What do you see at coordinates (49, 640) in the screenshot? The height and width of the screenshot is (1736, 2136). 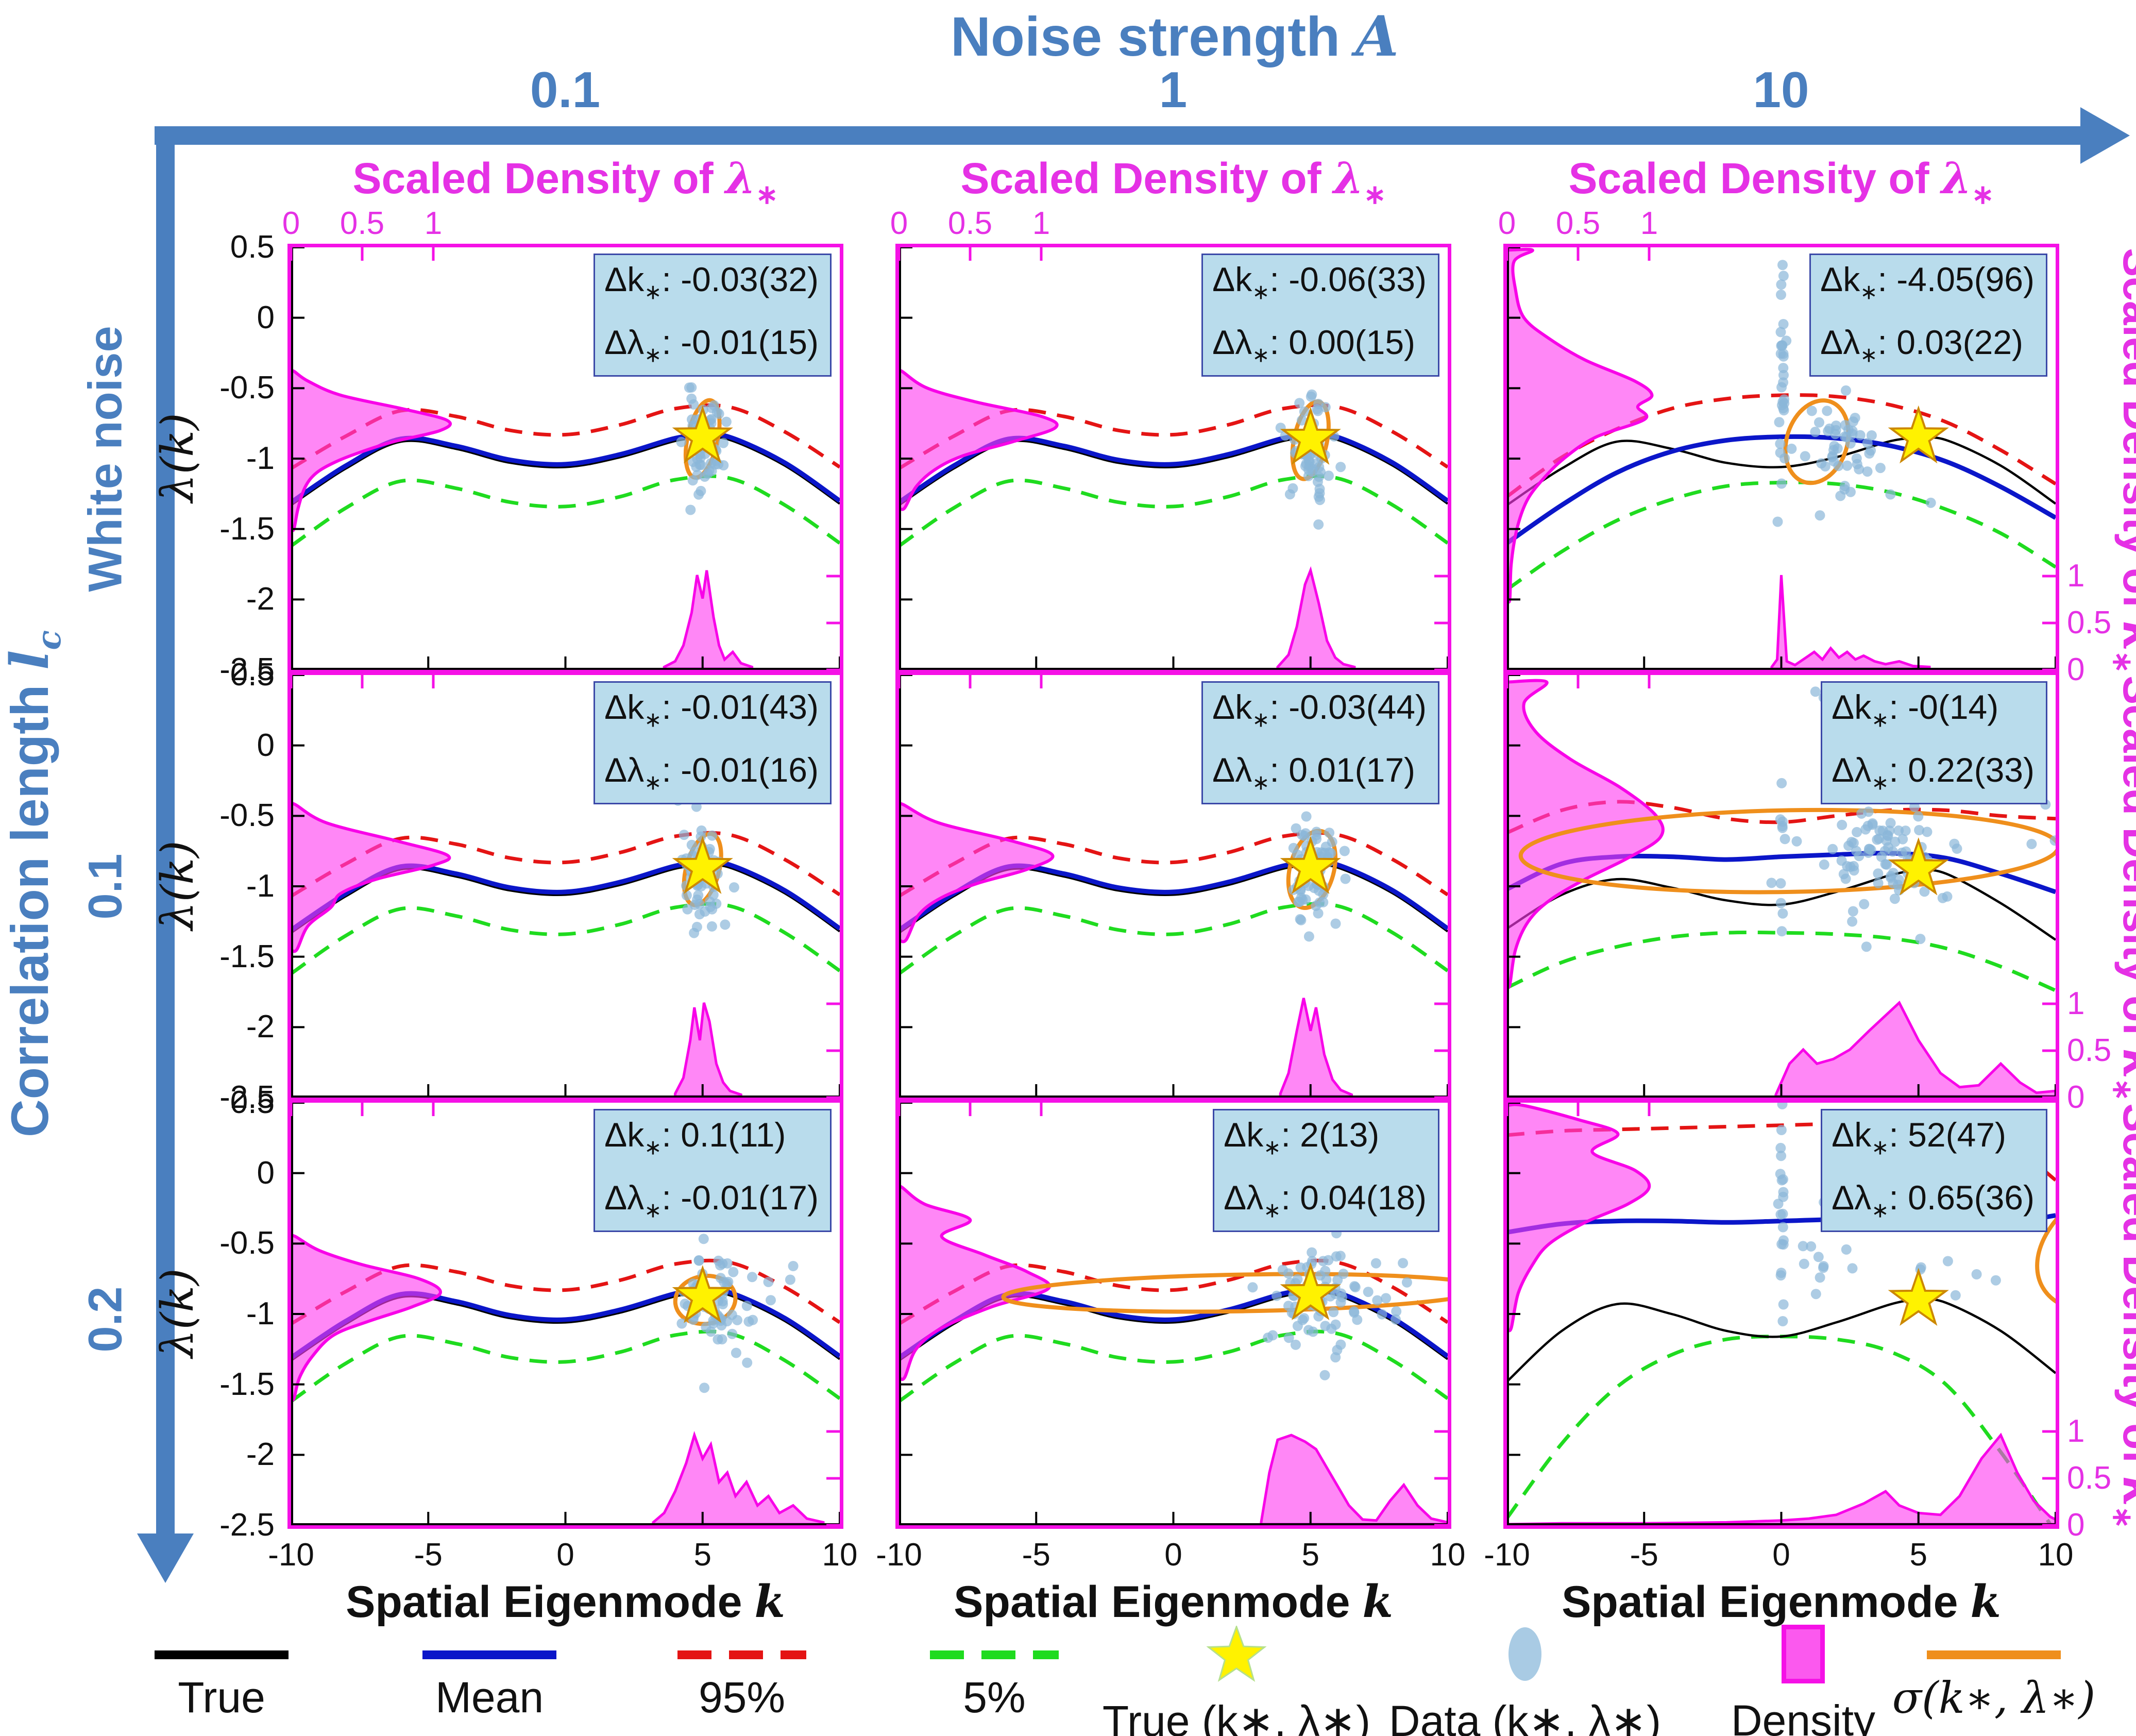 I see `left-title-sub: c` at bounding box center [49, 640].